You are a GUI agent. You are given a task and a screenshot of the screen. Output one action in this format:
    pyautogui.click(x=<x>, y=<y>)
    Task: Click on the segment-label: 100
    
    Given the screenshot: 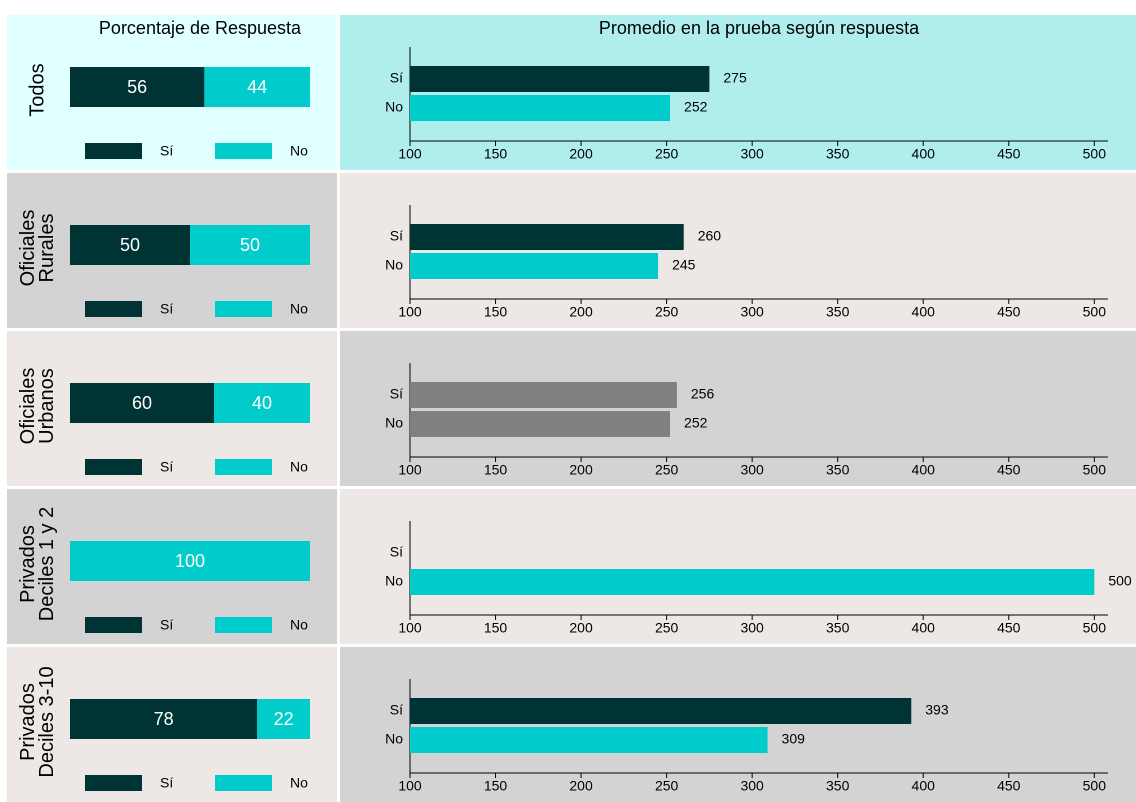 What is the action you would take?
    pyautogui.click(x=190, y=561)
    